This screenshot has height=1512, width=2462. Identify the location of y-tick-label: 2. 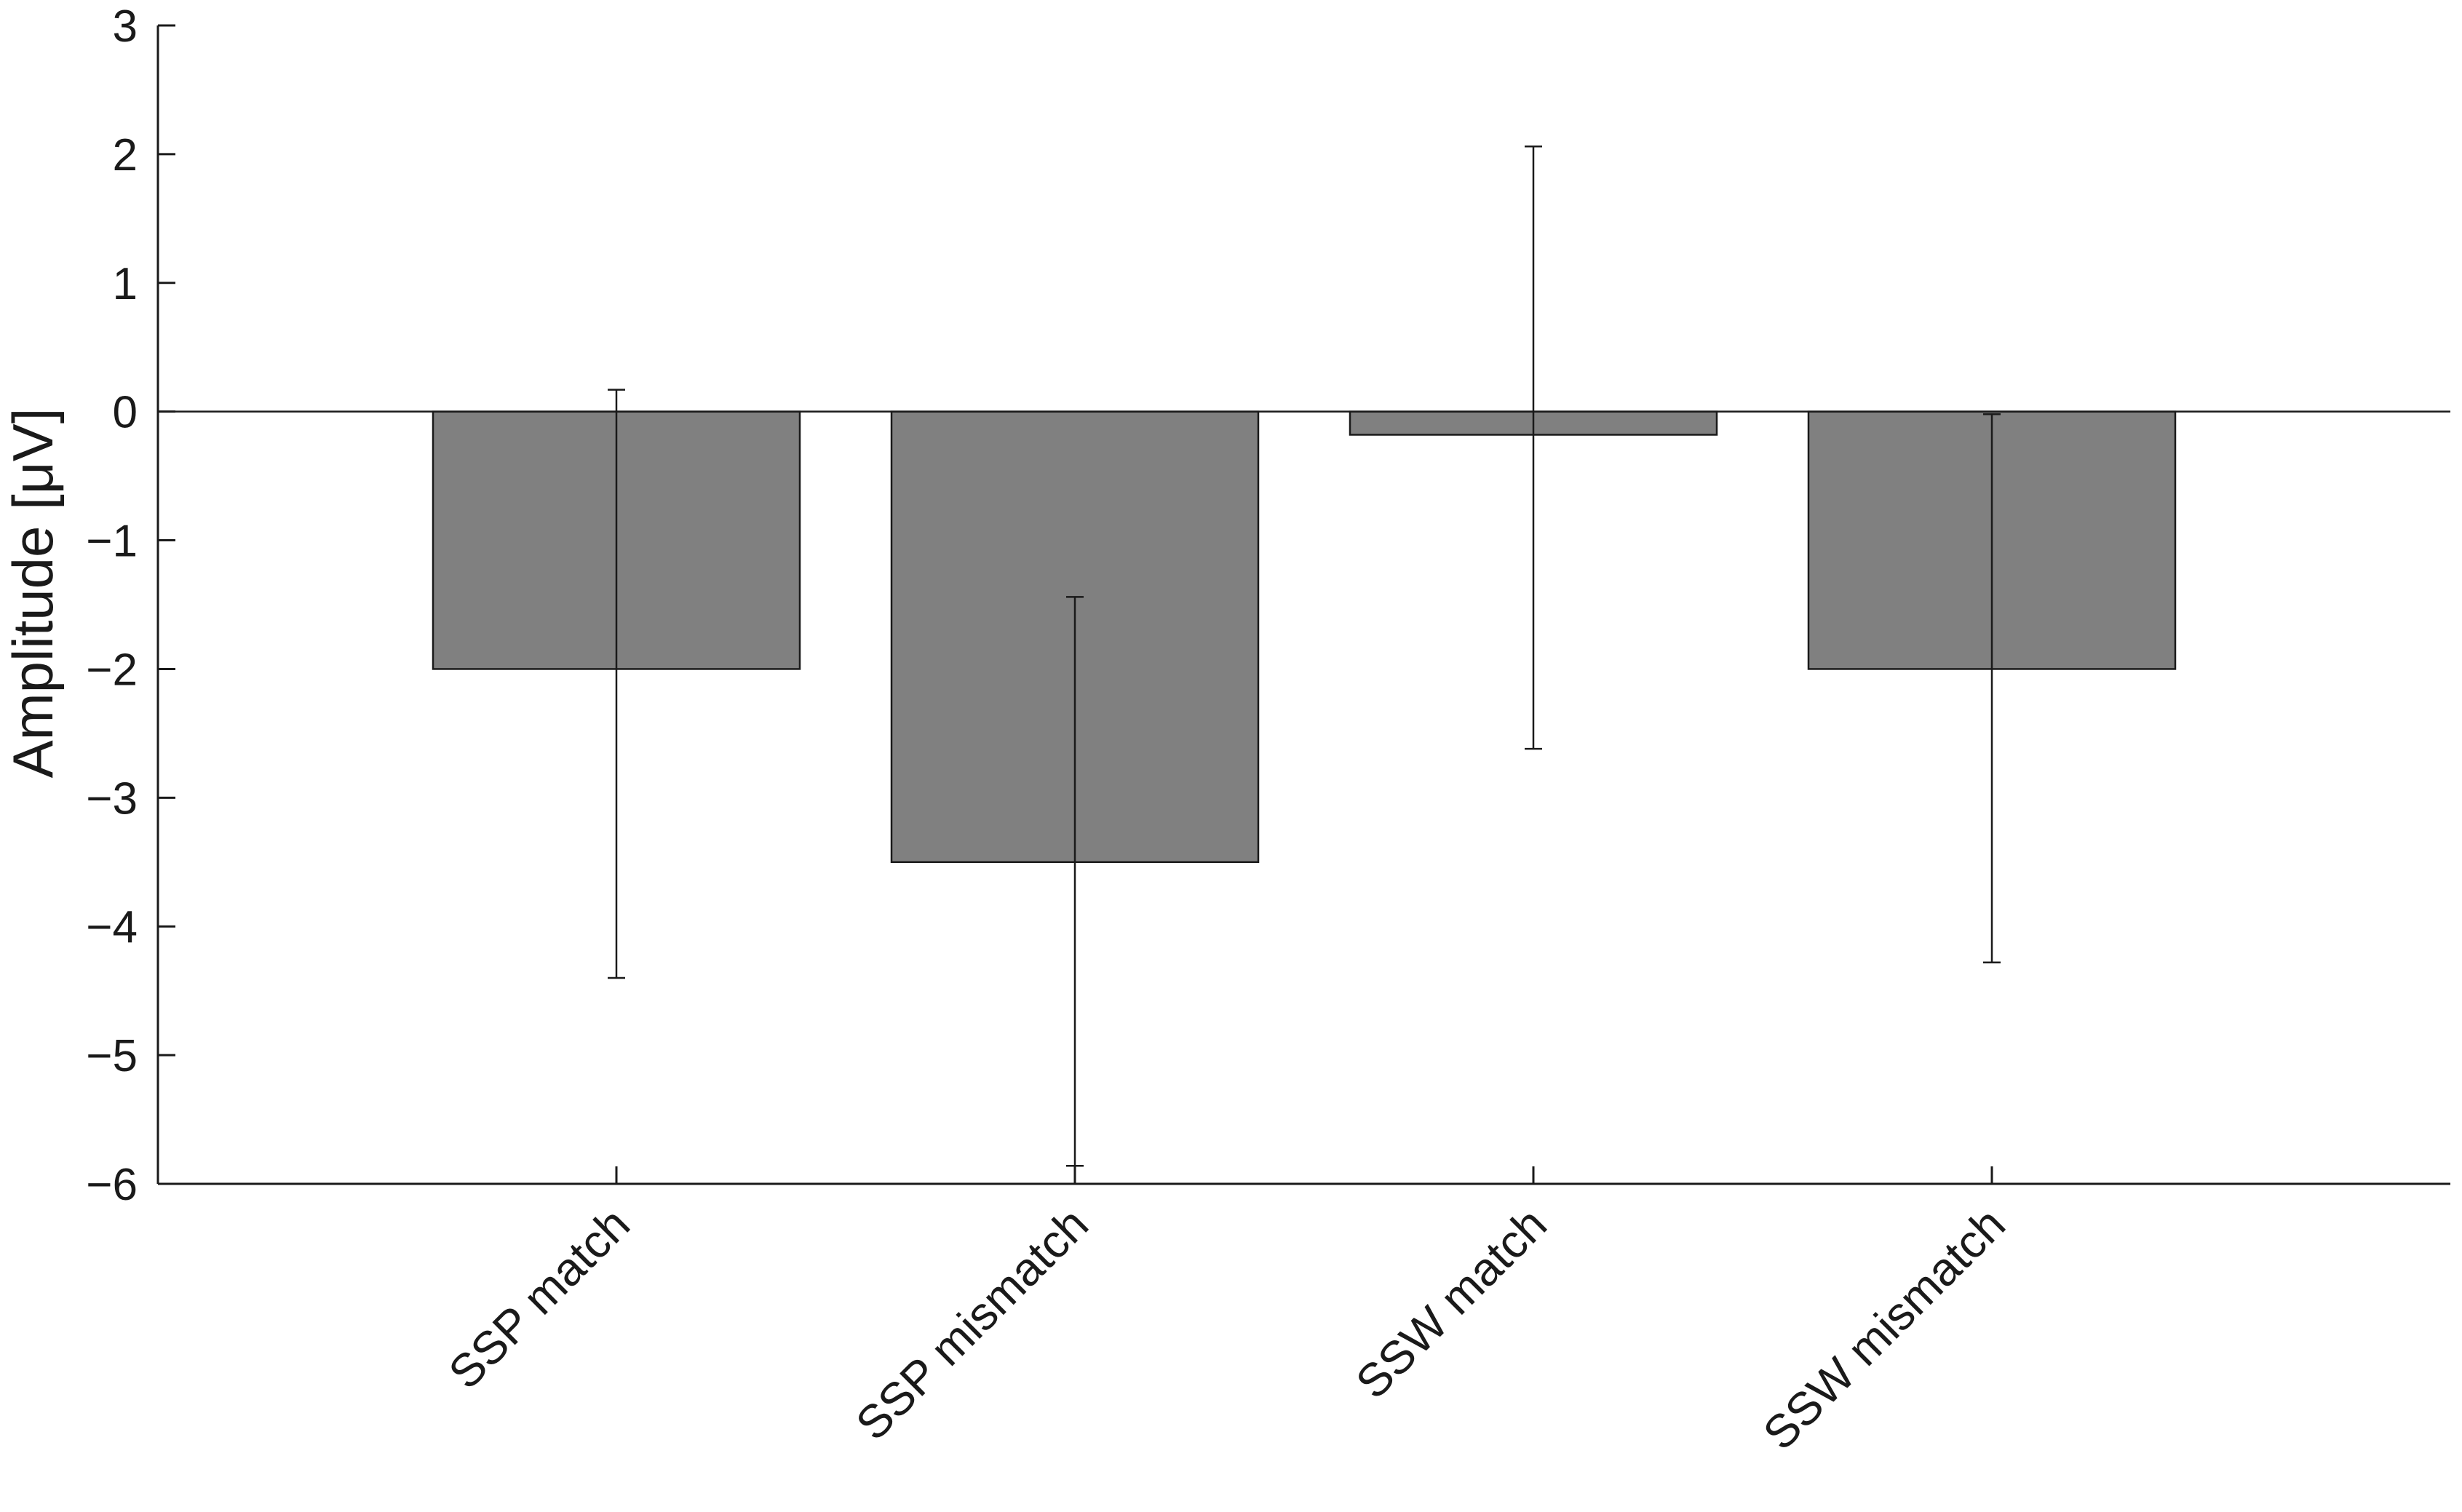
(125, 155).